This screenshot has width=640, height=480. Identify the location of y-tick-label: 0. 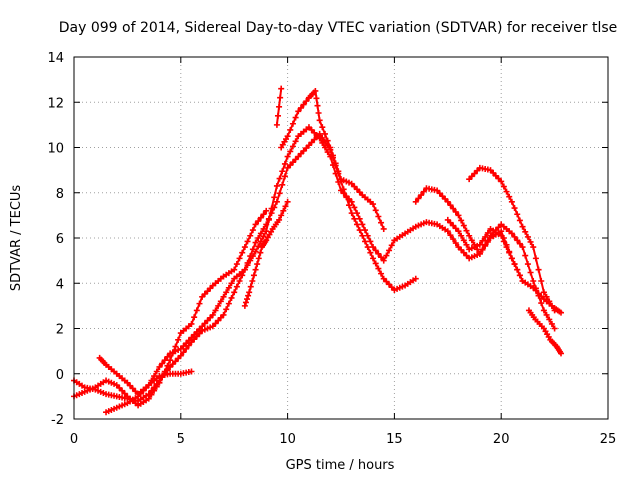
(60, 375).